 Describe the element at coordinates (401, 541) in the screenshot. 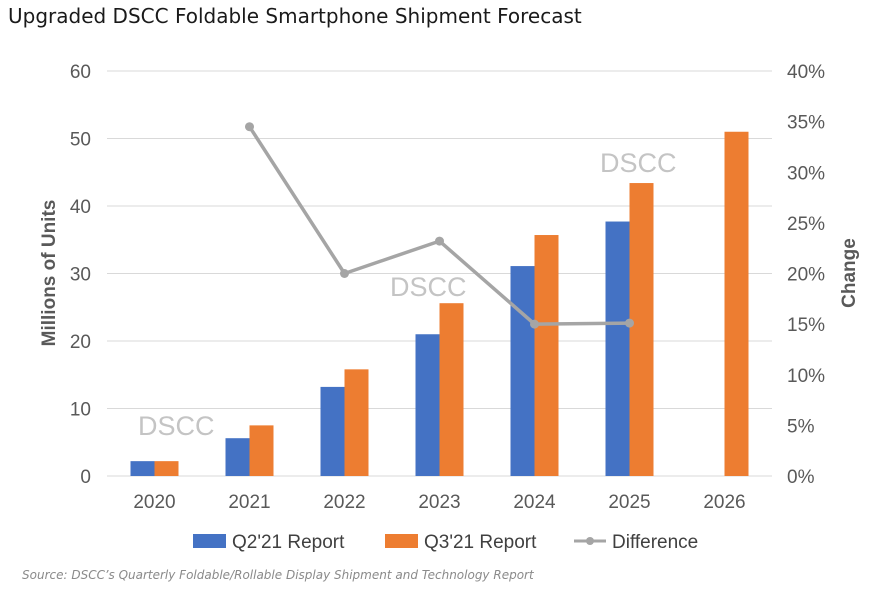

I see `legend-swatch-q3` at that location.